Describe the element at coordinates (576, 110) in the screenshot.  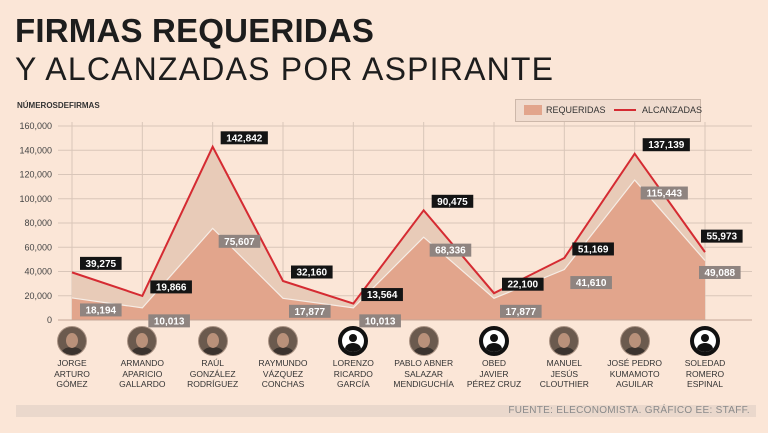
I see `legend-label-requeridas: REQUERIDAS` at that location.